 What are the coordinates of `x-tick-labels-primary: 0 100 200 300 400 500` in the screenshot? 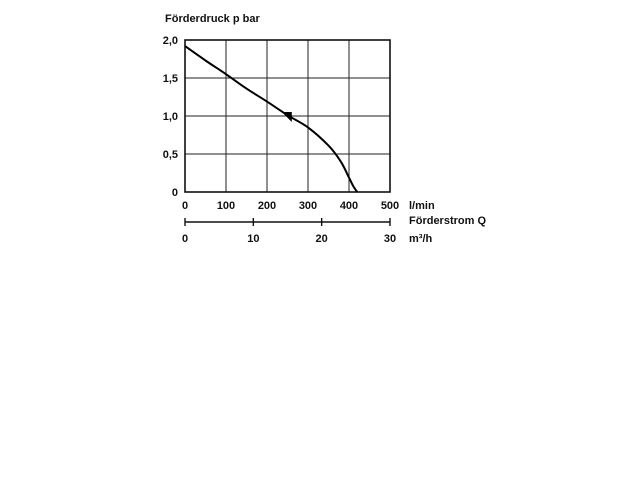 It's located at (290, 206).